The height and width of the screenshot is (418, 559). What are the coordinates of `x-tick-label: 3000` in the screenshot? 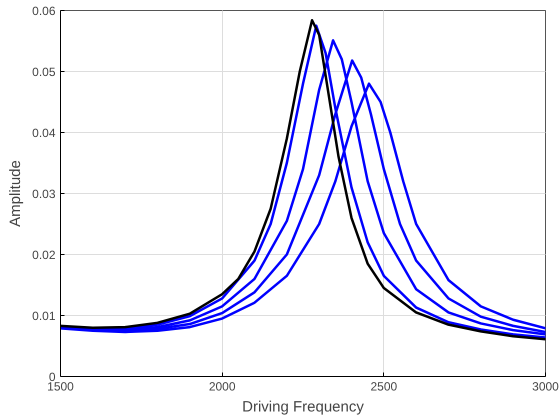 It's located at (545, 387).